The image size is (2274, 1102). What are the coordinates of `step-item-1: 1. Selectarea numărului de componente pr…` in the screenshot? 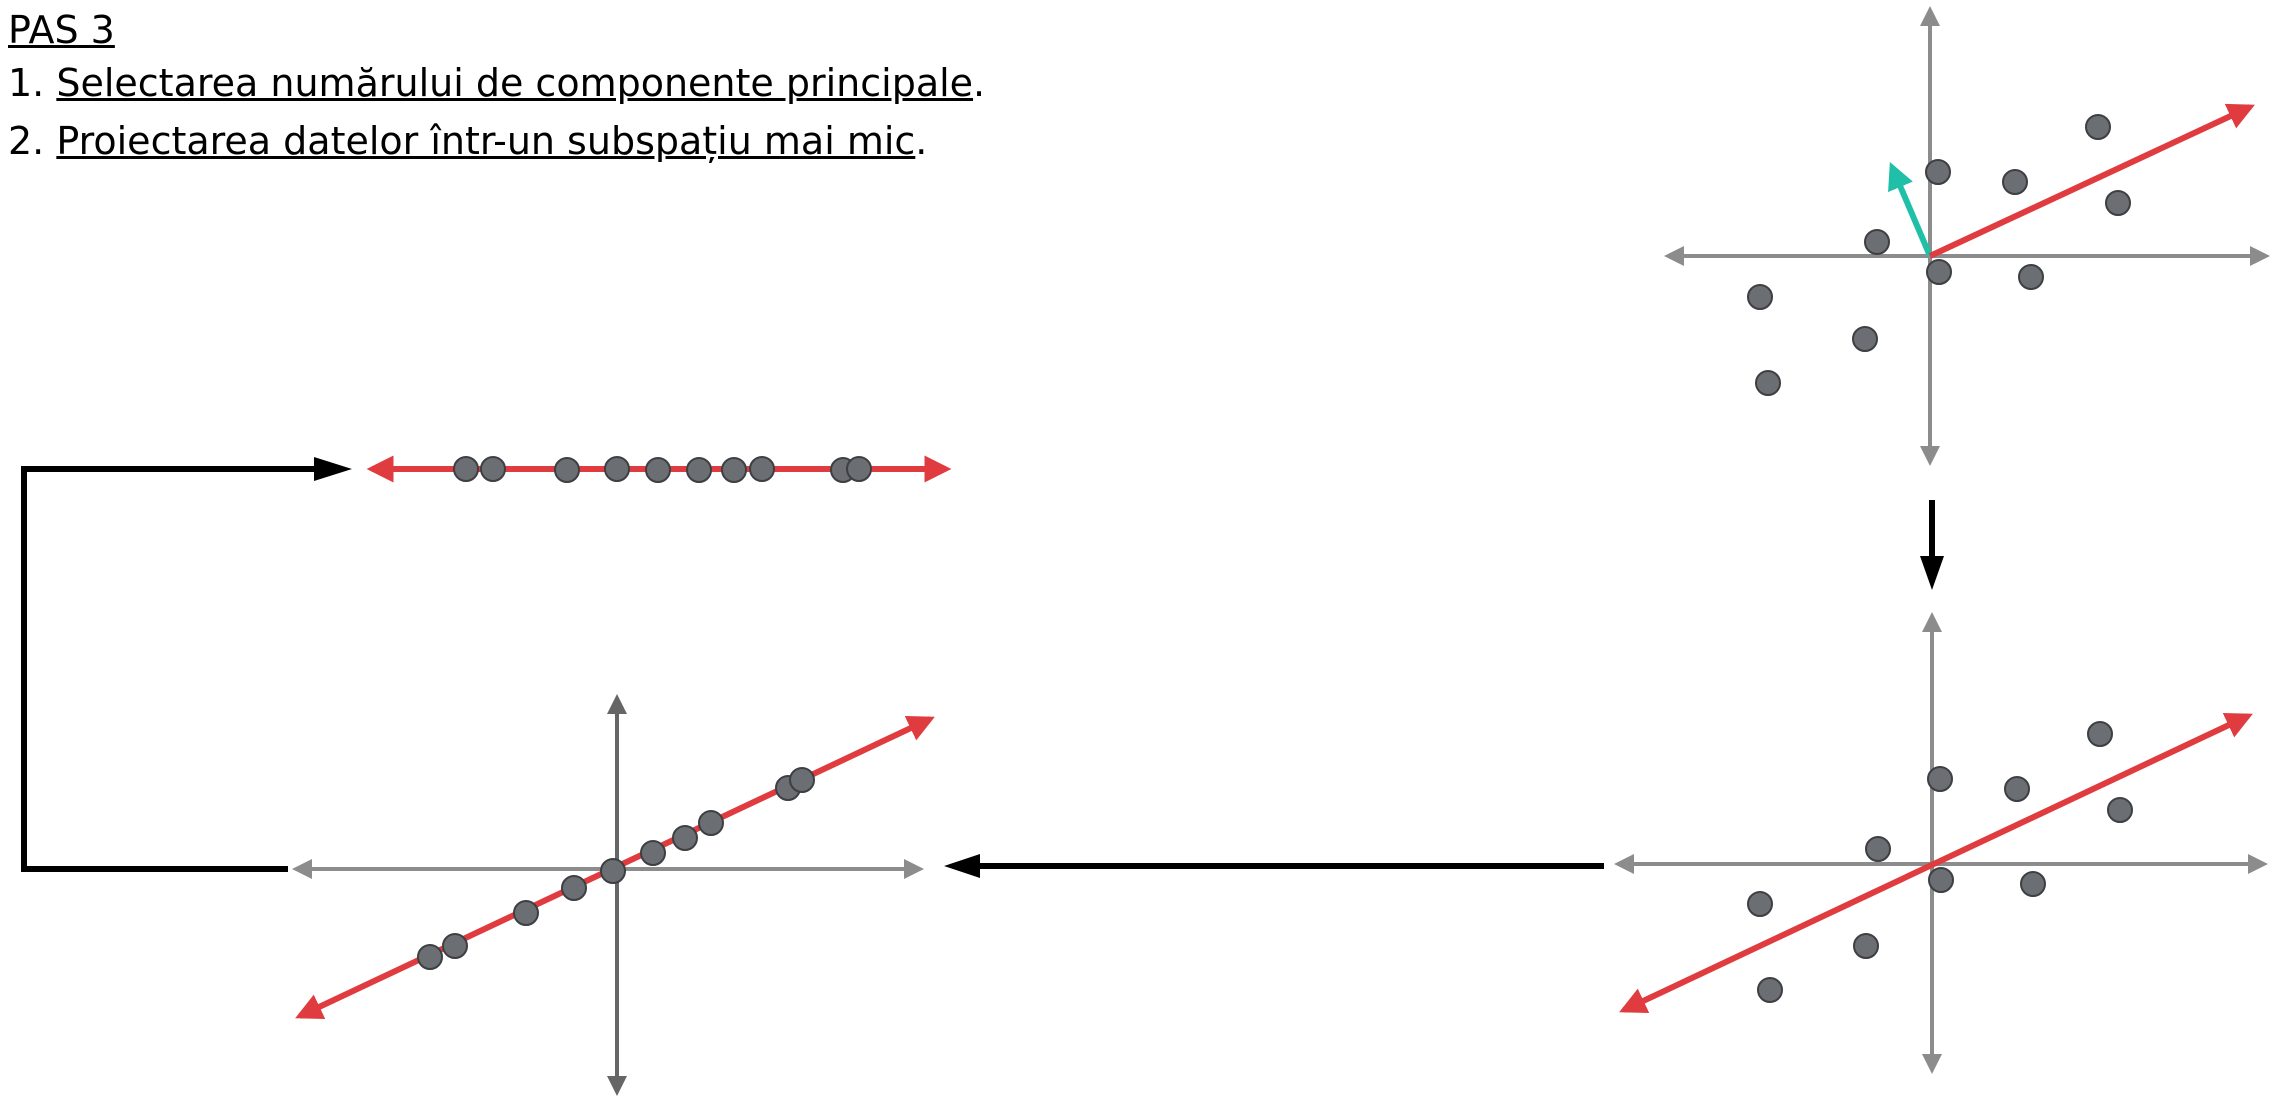 It's located at (496, 83).